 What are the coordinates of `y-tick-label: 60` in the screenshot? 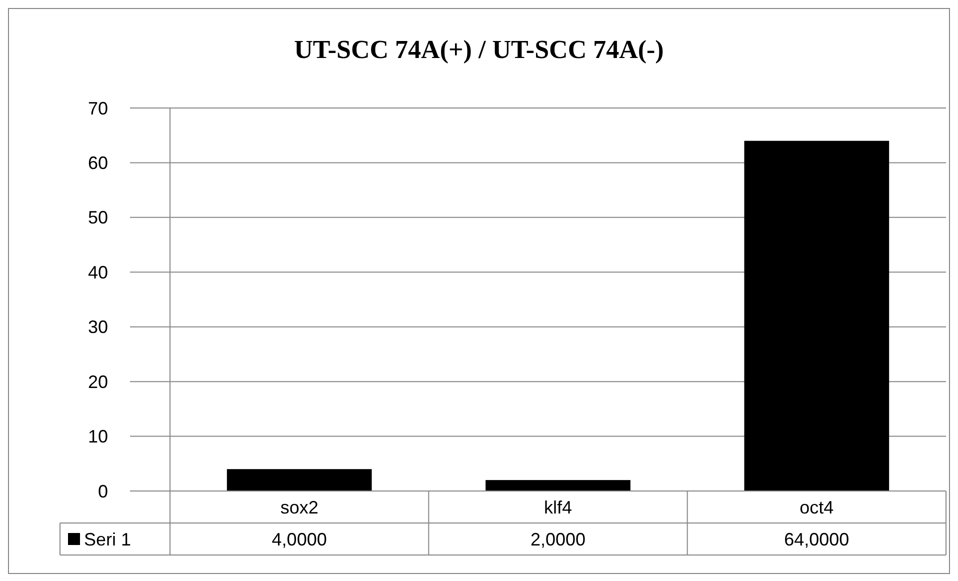 It's located at (98, 163).